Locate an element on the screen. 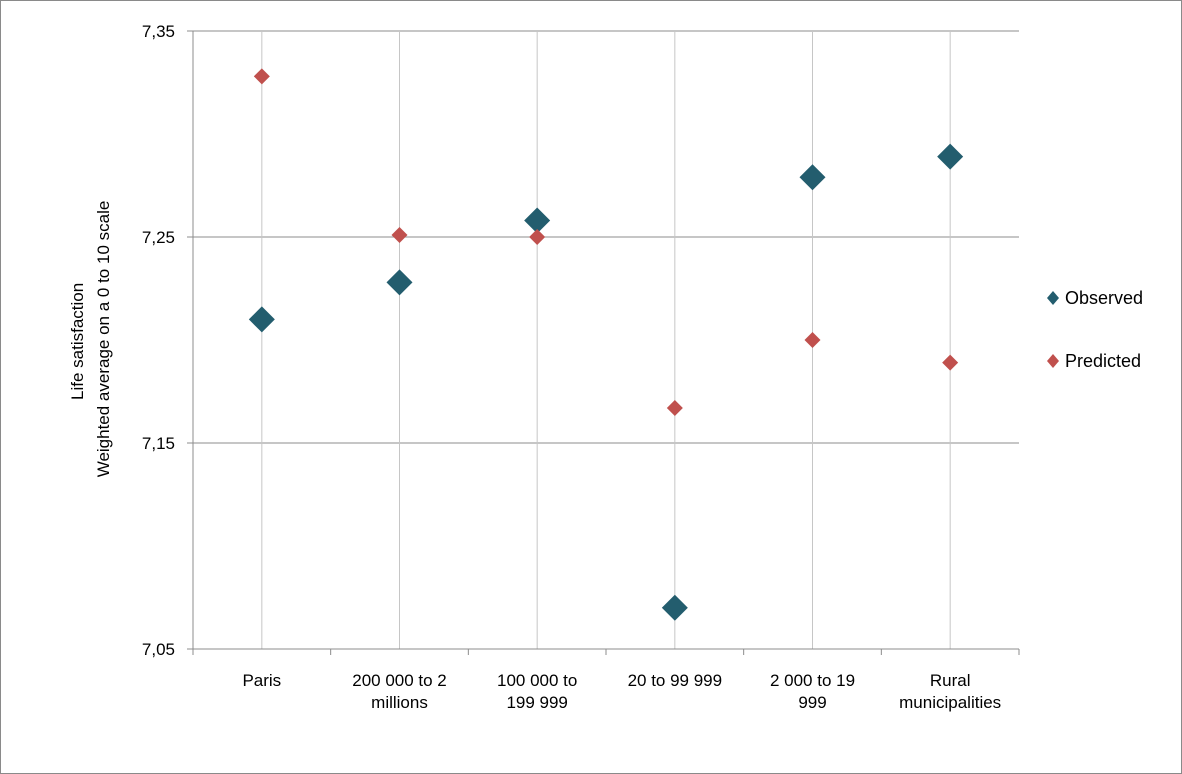  y-tick-label: 7,35 is located at coordinates (158, 31).